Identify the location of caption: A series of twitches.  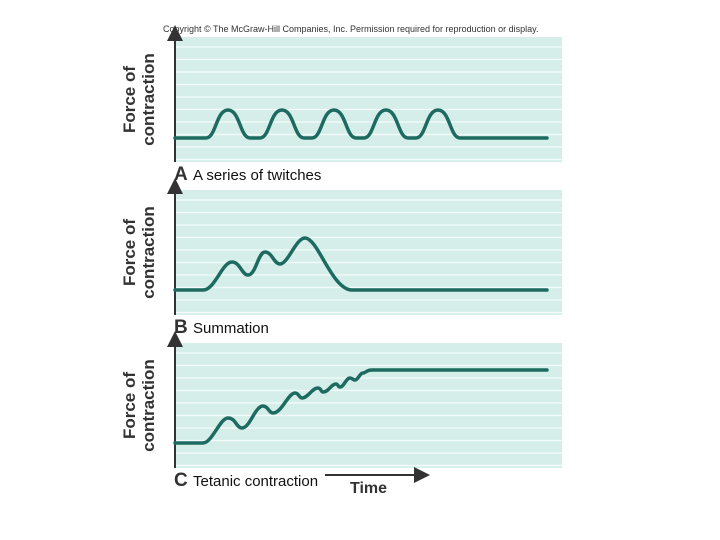
(257, 175).